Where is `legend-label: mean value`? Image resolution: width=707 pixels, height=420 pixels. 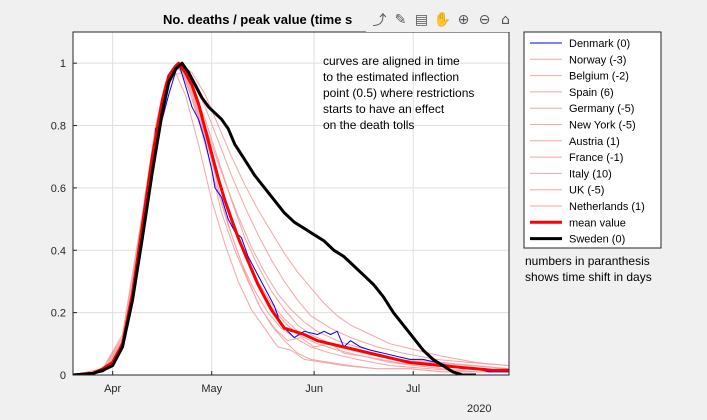
legend-label: mean value is located at coordinates (597, 223).